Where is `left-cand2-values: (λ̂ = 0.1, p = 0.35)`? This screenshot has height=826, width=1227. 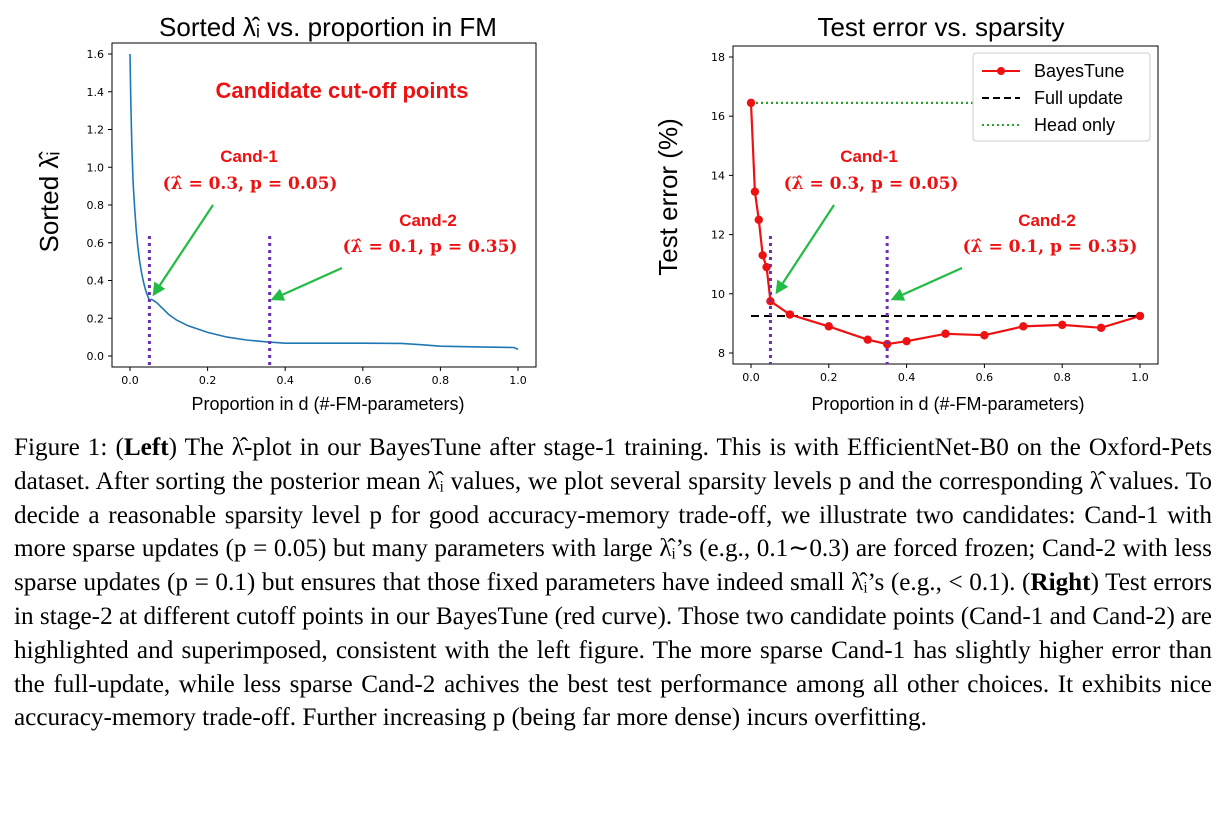 left-cand2-values: (λ̂ = 0.1, p = 0.35) is located at coordinates (430, 247).